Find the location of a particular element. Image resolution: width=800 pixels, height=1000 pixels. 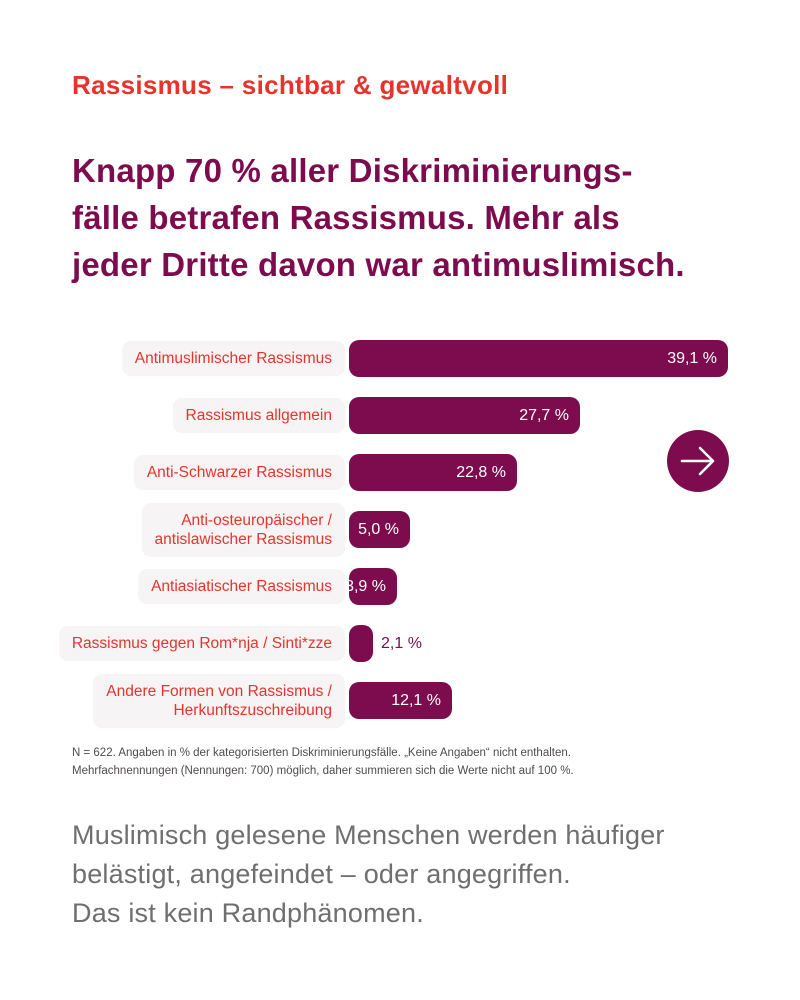

value-label: 39,1 % is located at coordinates (692, 358).